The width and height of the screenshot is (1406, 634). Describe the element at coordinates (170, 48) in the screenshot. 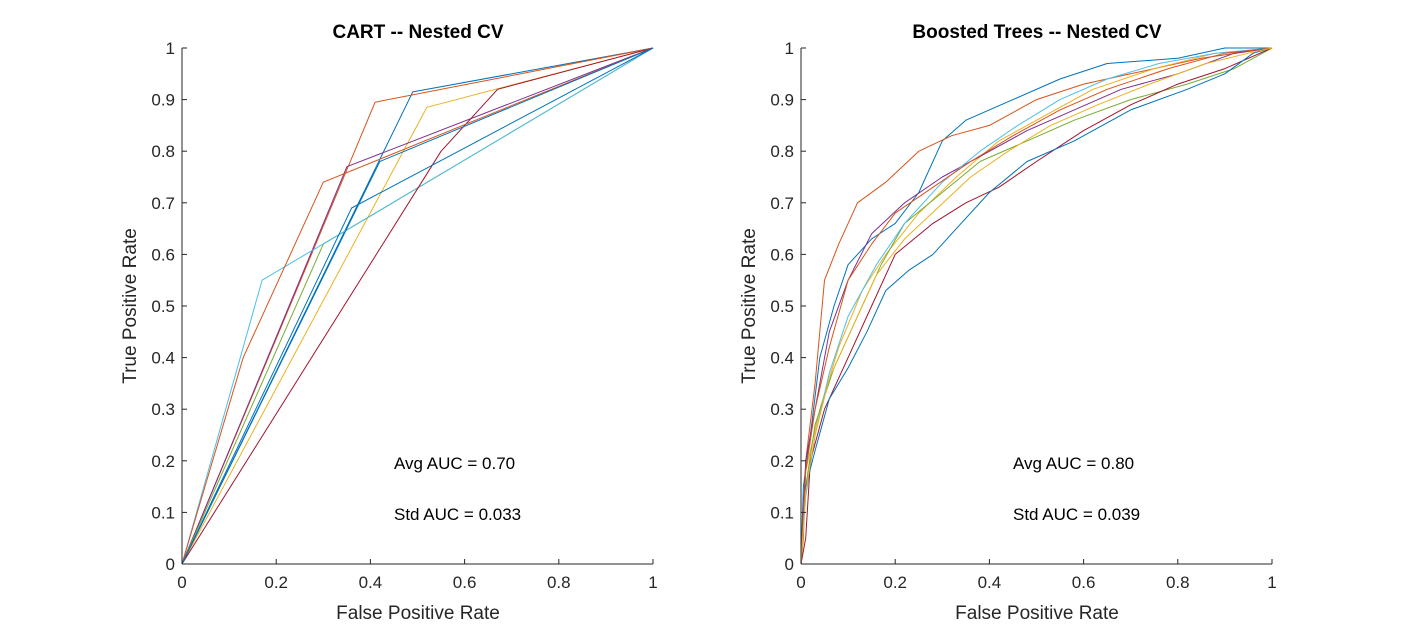

I see `cart-y-tick-label: 1` at that location.